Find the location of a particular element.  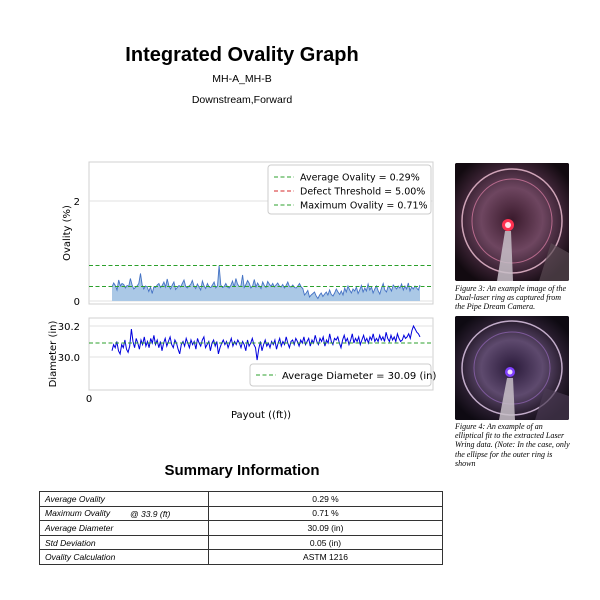

laser-ring-photo is located at coordinates (512, 222).